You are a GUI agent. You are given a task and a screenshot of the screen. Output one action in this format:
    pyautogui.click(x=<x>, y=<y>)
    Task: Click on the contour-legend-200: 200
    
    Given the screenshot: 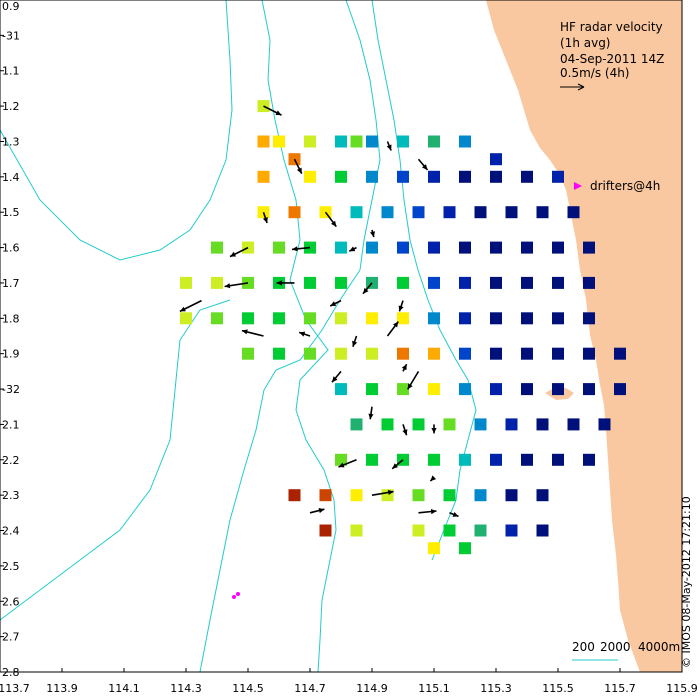 What is the action you would take?
    pyautogui.click(x=583, y=647)
    